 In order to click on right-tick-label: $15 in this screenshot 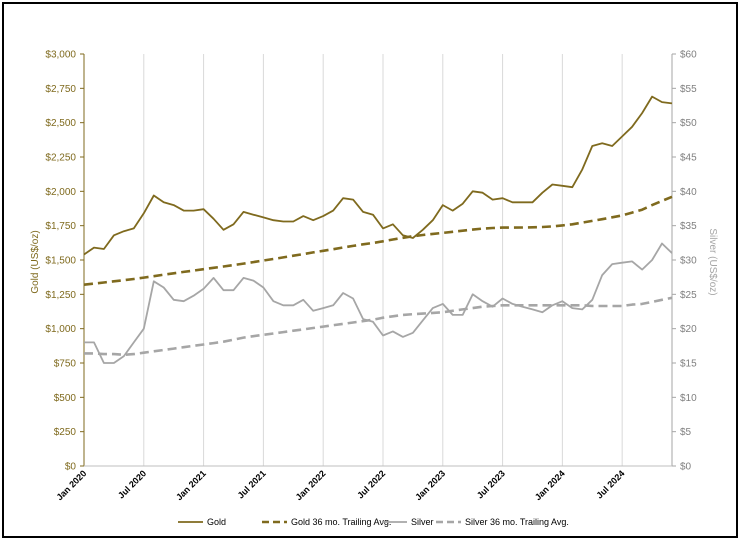, I will do `click(688, 364)`.